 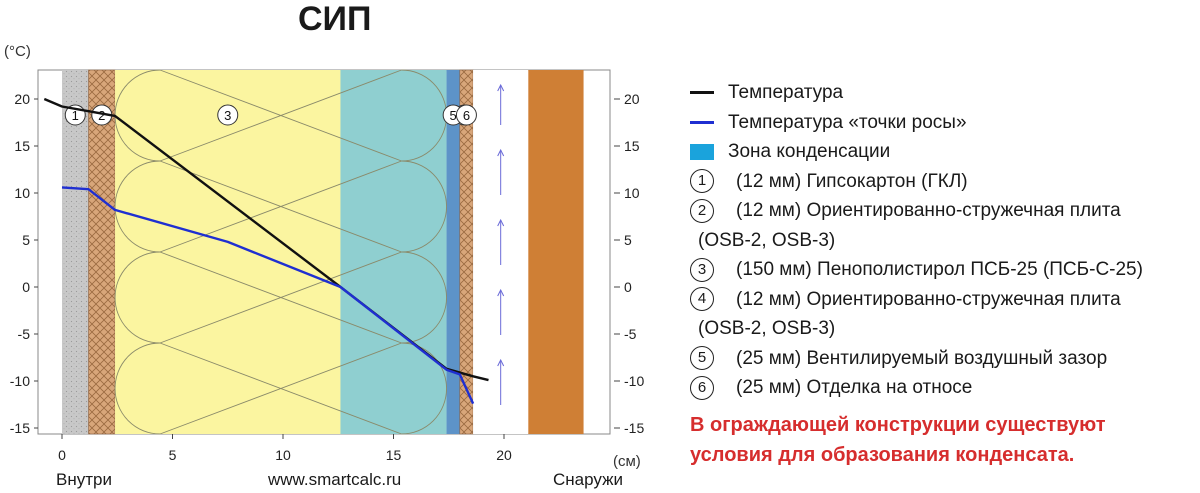 I want to click on legend-condensation: Зона конденсации, so click(x=942, y=152).